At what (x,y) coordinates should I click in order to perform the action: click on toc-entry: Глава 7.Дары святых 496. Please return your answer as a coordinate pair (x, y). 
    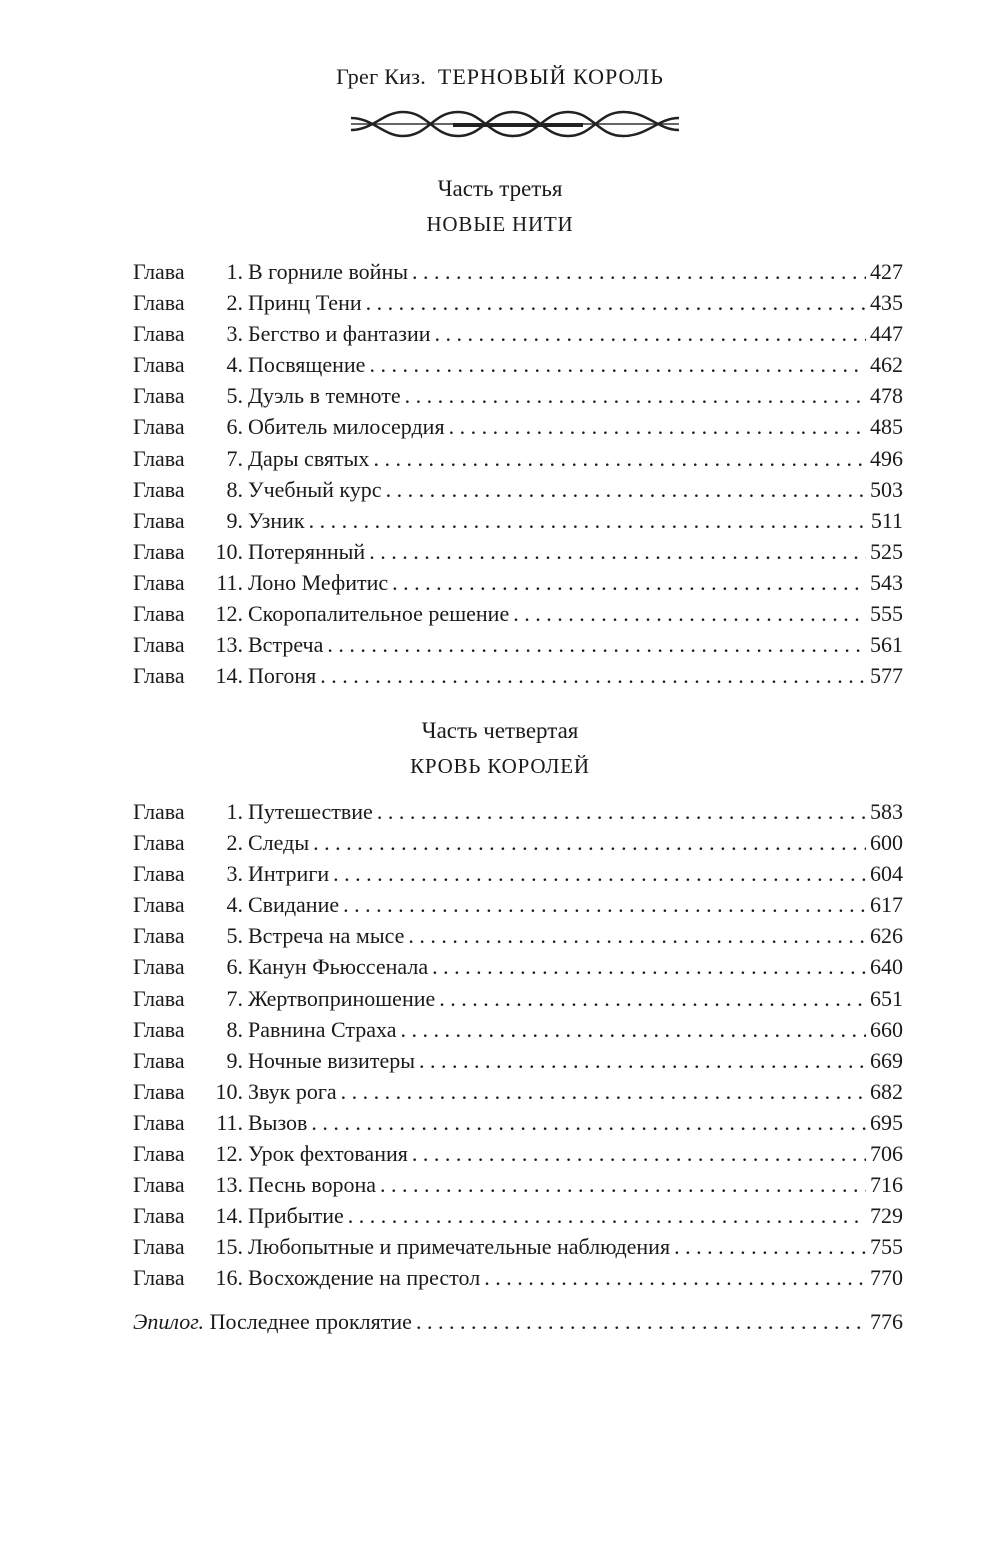
    Looking at the image, I should click on (518, 458).